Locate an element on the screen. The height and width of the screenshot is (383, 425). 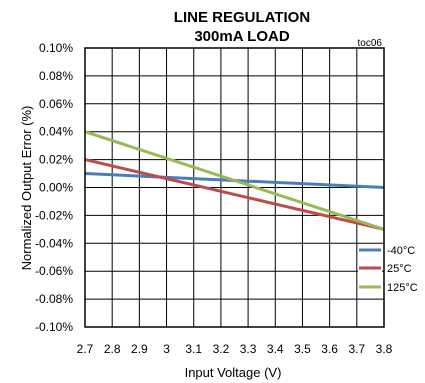
x-tick-label: 3.3 is located at coordinates (248, 349).